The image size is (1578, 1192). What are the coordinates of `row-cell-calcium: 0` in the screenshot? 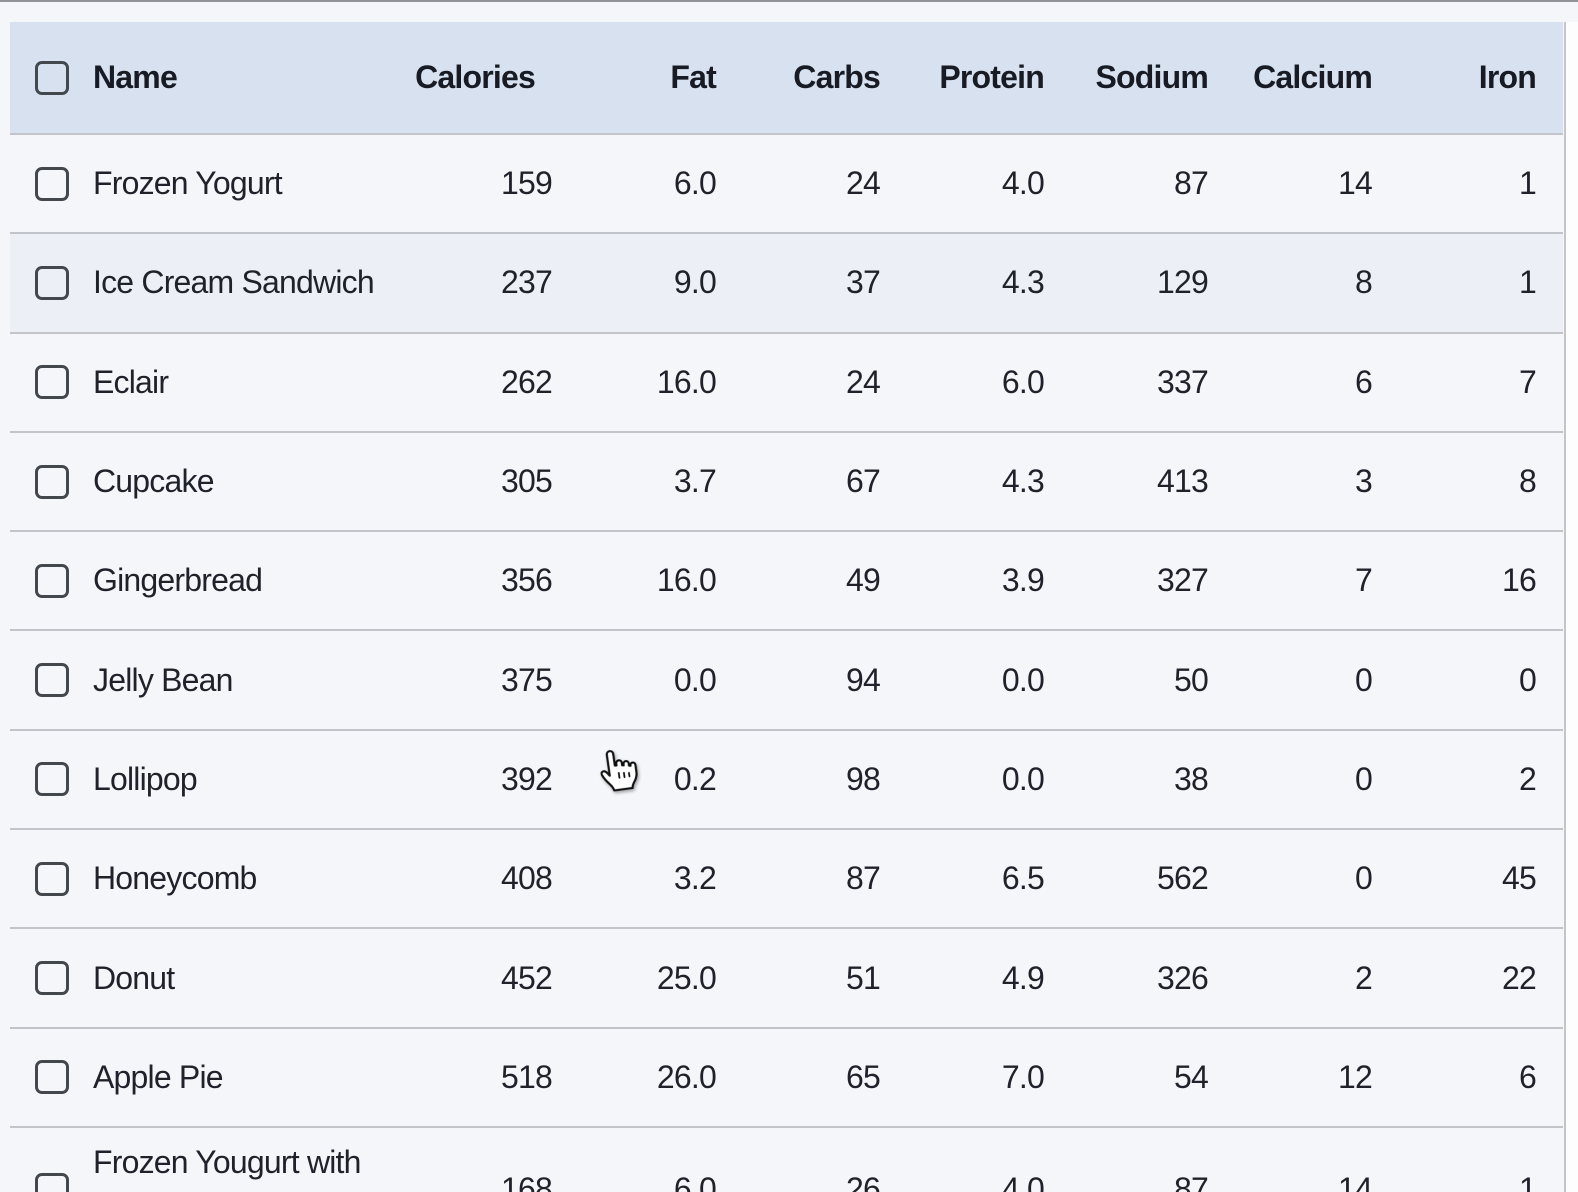 It's located at (1364, 778).